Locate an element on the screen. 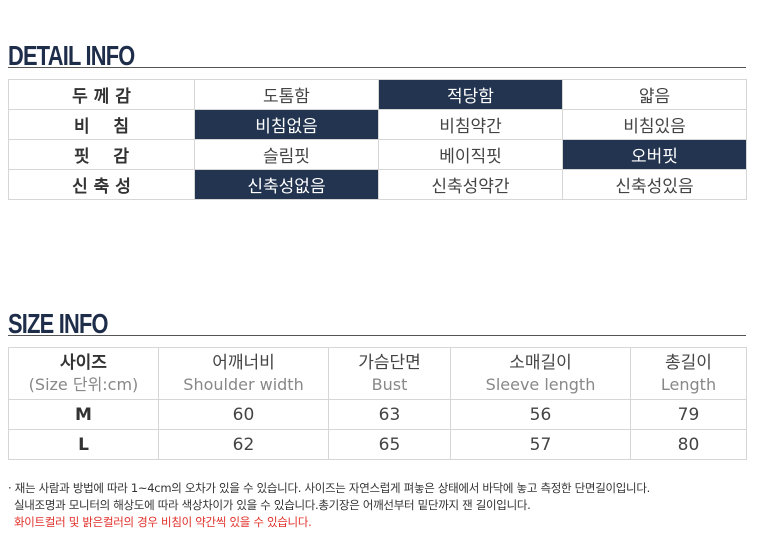 The width and height of the screenshot is (760, 544). detail-row: 신 축 성 신축성없음 신축성약간 신축성있음 is located at coordinates (377, 184).